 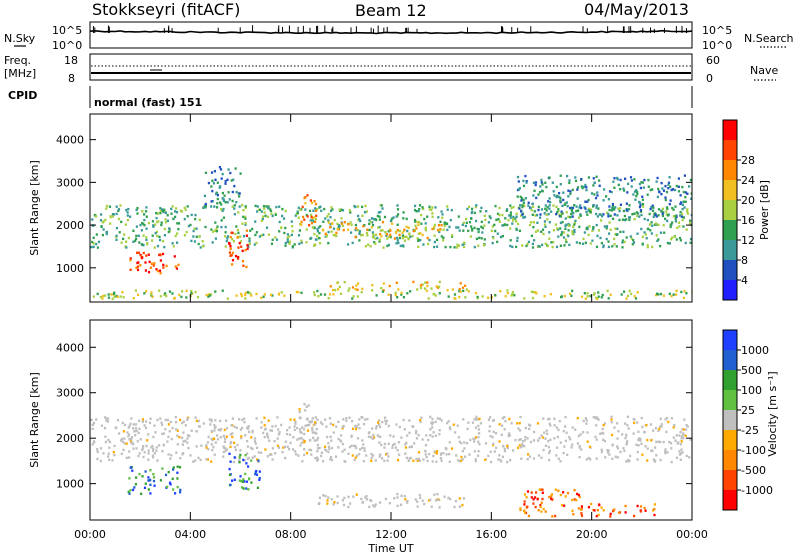 What do you see at coordinates (730, 130) in the screenshot?
I see `colorbar-segment` at bounding box center [730, 130].